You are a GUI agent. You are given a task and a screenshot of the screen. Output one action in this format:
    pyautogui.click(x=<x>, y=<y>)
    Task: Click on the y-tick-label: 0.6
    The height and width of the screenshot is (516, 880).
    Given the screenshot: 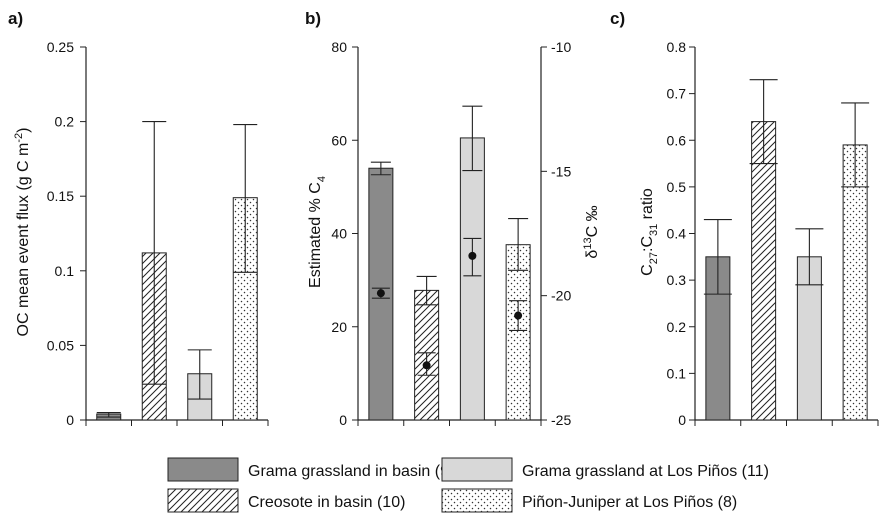 What is the action you would take?
    pyautogui.click(x=677, y=140)
    